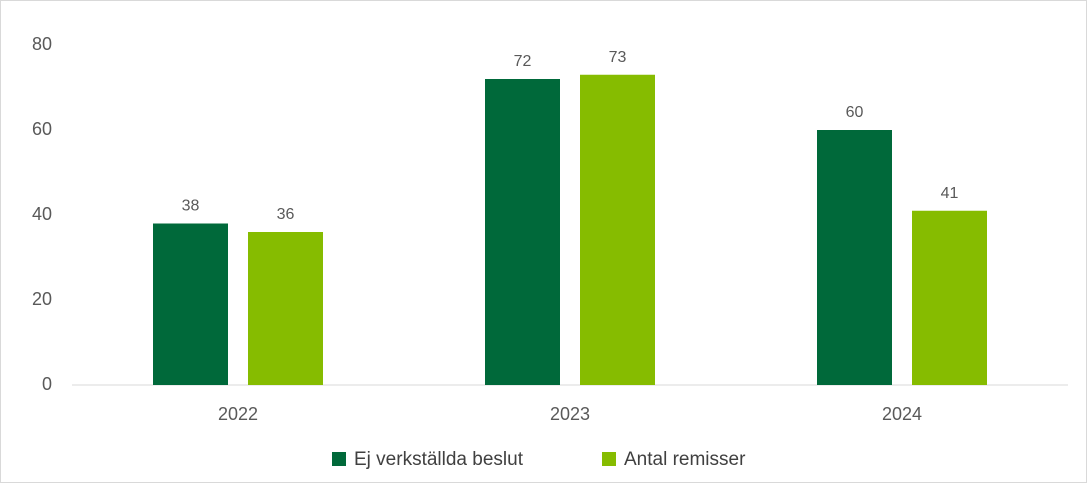  What do you see at coordinates (42, 214) in the screenshot?
I see `y-tick-label: 40` at bounding box center [42, 214].